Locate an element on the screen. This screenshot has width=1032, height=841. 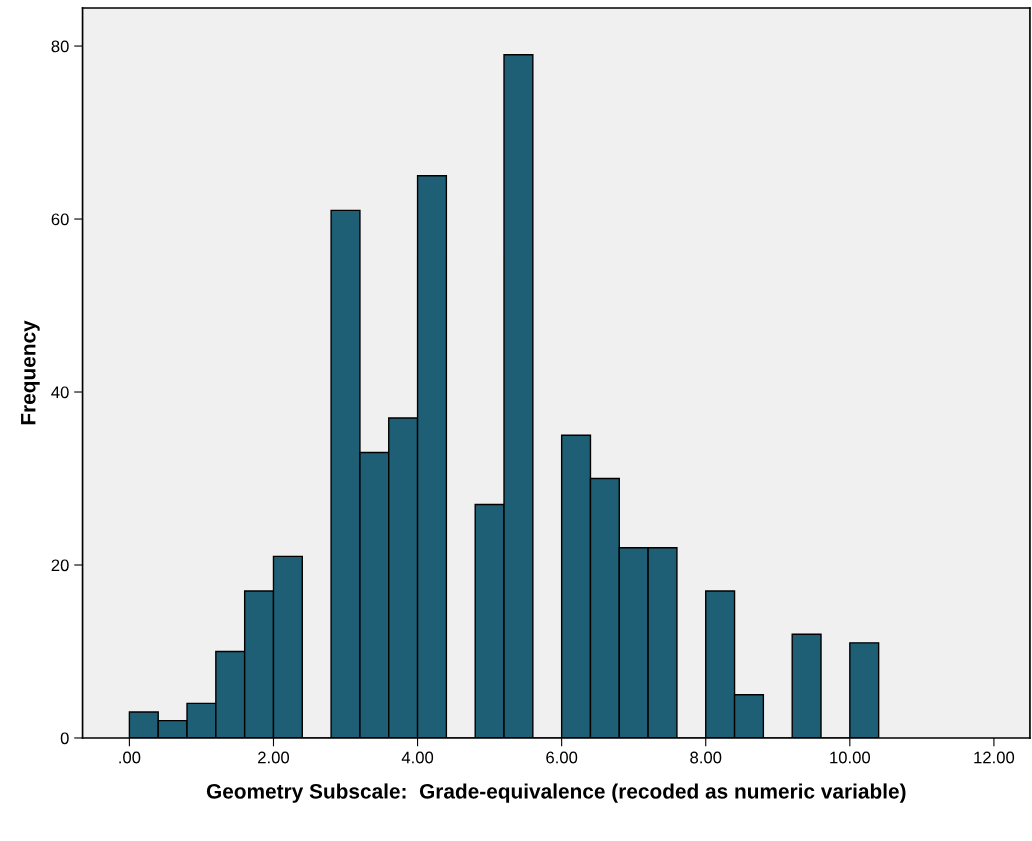
y-tick-label: 80 is located at coordinates (60, 46).